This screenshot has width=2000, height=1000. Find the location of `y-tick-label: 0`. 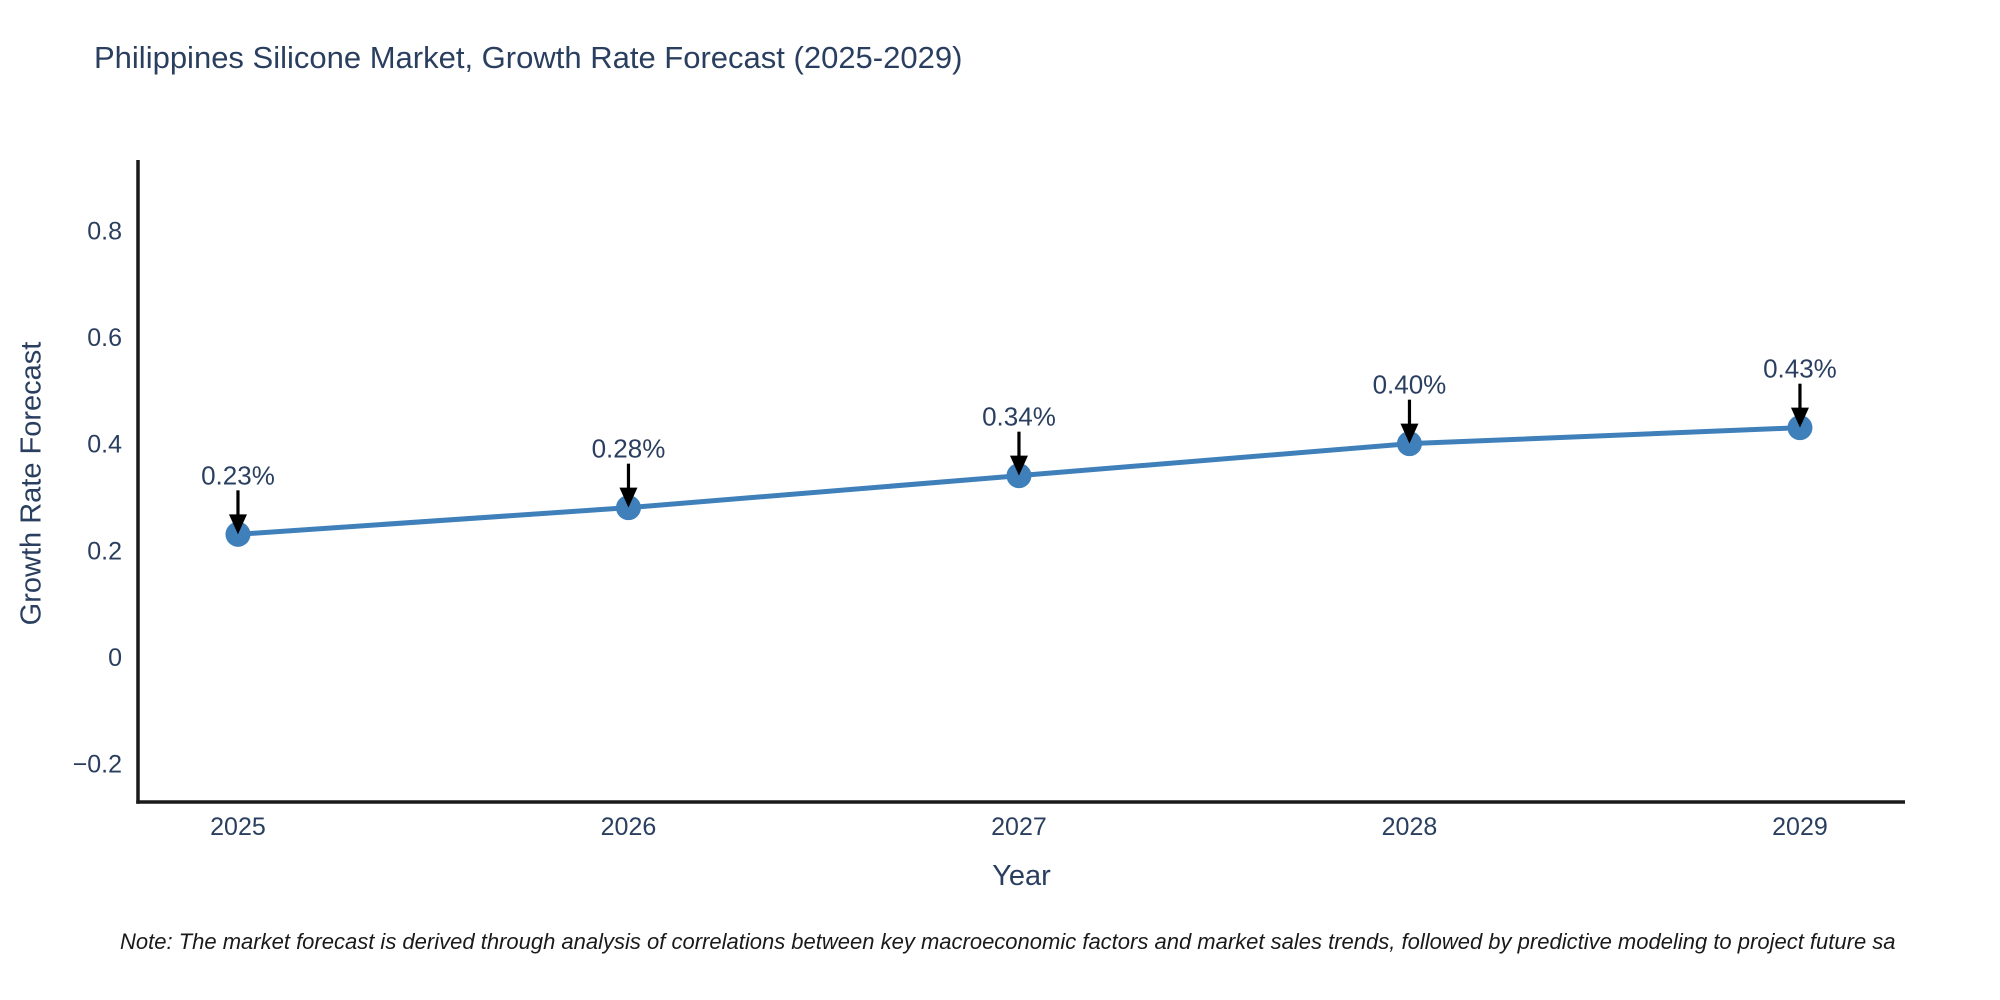

y-tick-label: 0 is located at coordinates (115, 658).